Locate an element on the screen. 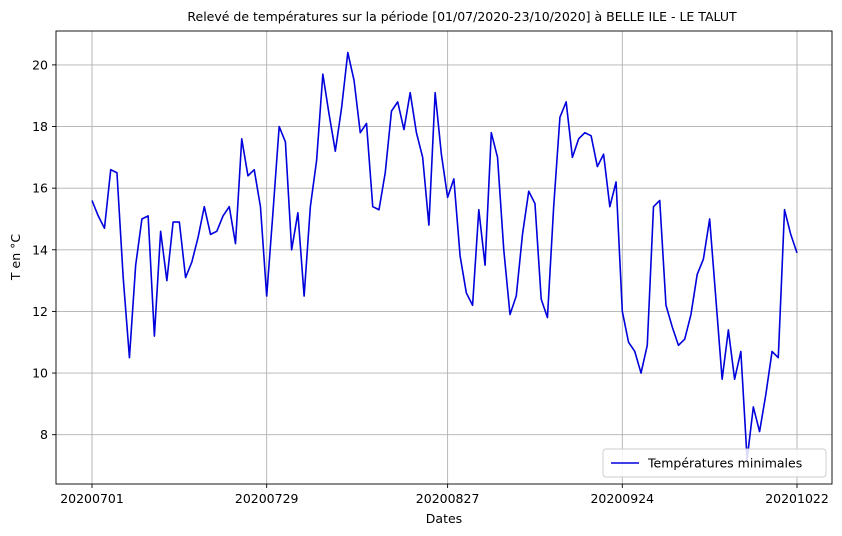  legend-entry-label: Températures minimales is located at coordinates (724, 463).